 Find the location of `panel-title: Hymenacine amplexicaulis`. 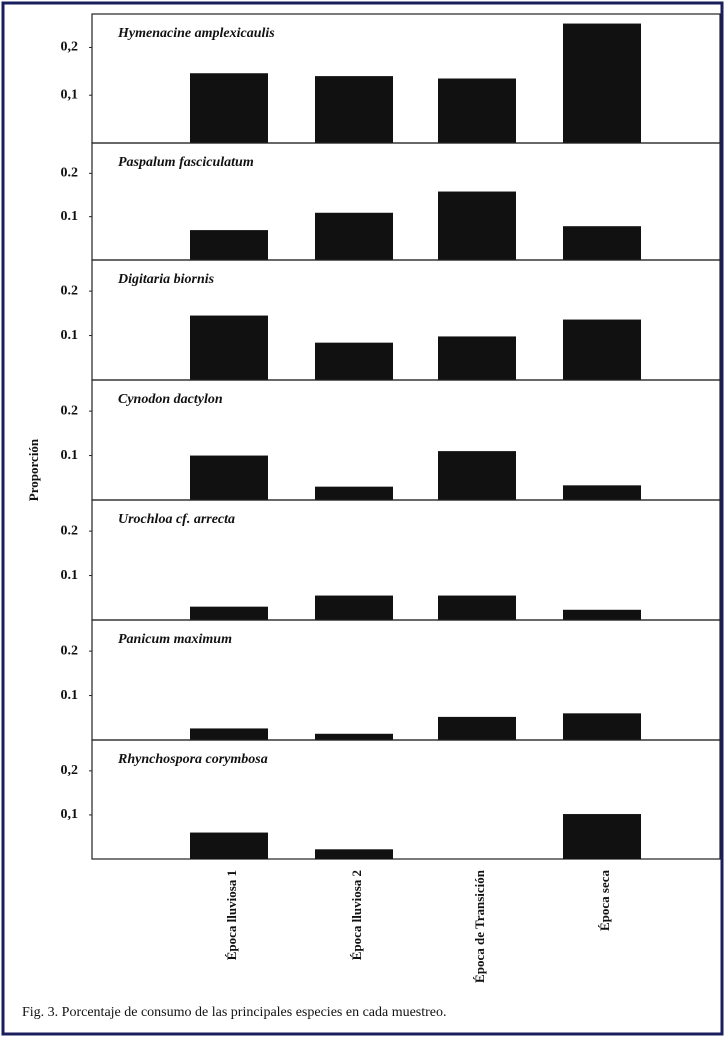

panel-title: Hymenacine amplexicaulis is located at coordinates (196, 33).